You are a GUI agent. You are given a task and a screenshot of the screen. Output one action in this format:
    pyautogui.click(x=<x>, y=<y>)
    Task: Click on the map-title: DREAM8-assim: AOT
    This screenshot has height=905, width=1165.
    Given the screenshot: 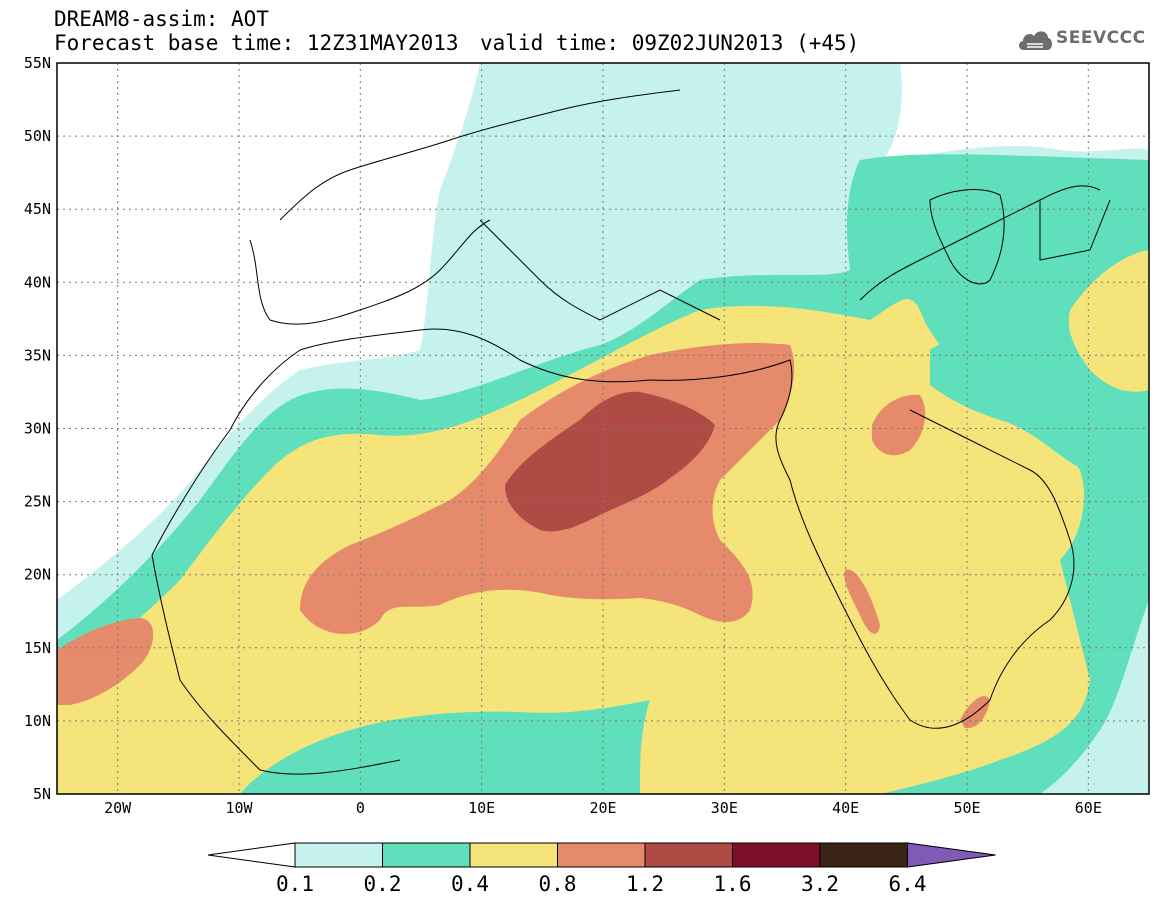 What is the action you would take?
    pyautogui.click(x=161, y=19)
    